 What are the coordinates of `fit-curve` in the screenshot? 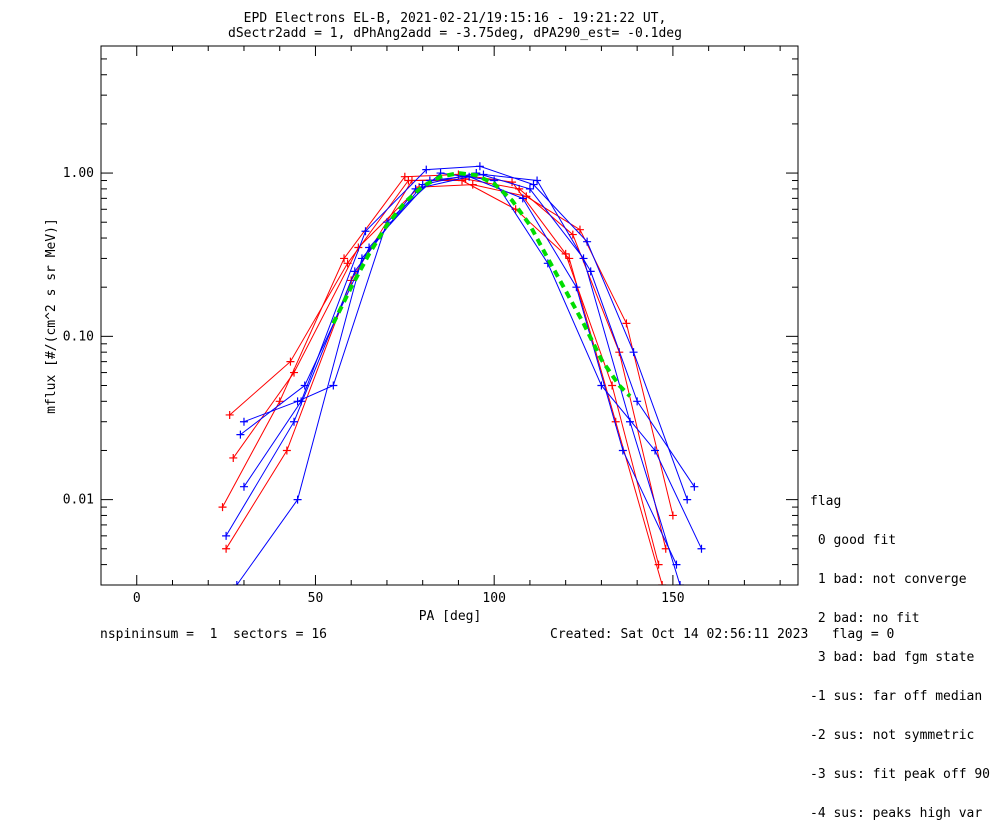 It's located at (481, 284).